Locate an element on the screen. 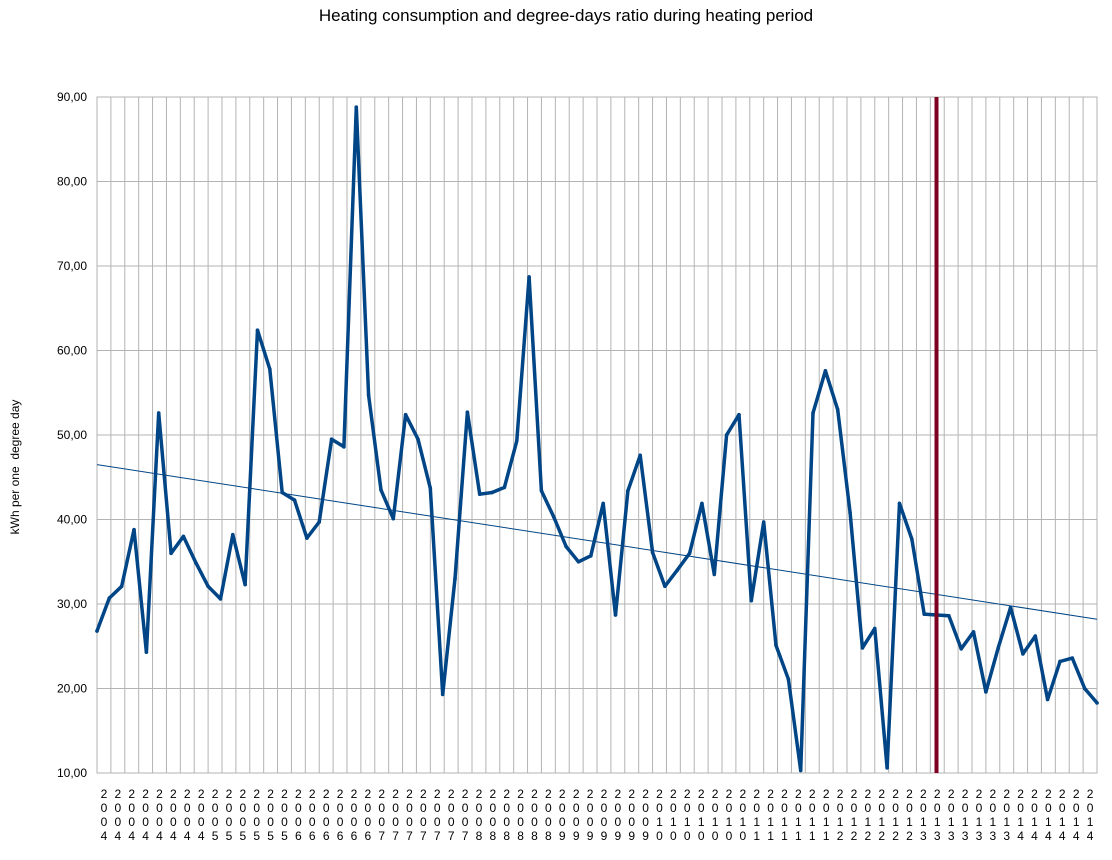 Image resolution: width=1112 pixels, height=860 pixels. y-tick-label: 10,00 is located at coordinates (72, 773).